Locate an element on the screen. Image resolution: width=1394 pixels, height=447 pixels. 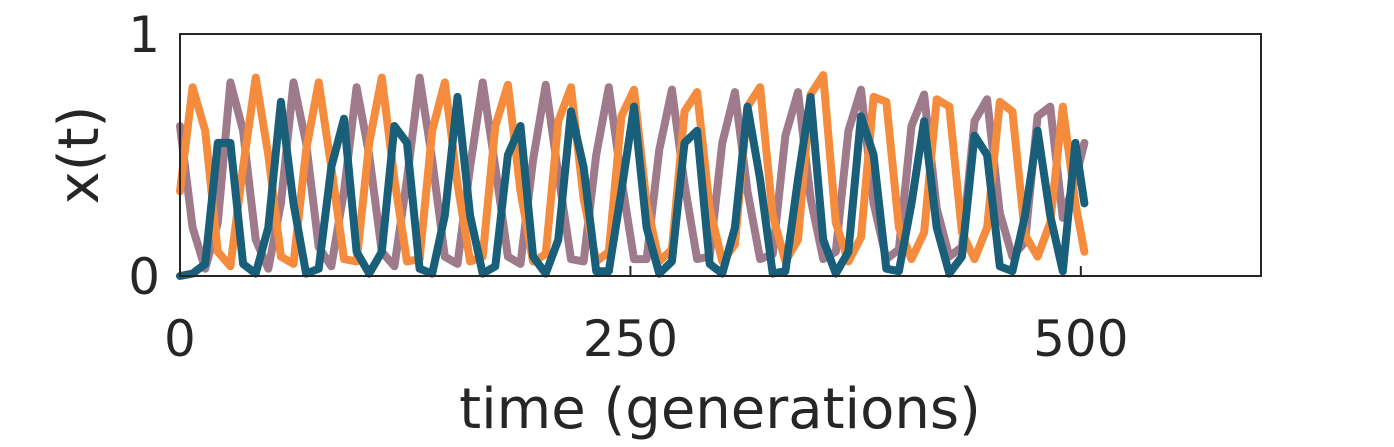
x-tick-label: 0 is located at coordinates (180, 339).